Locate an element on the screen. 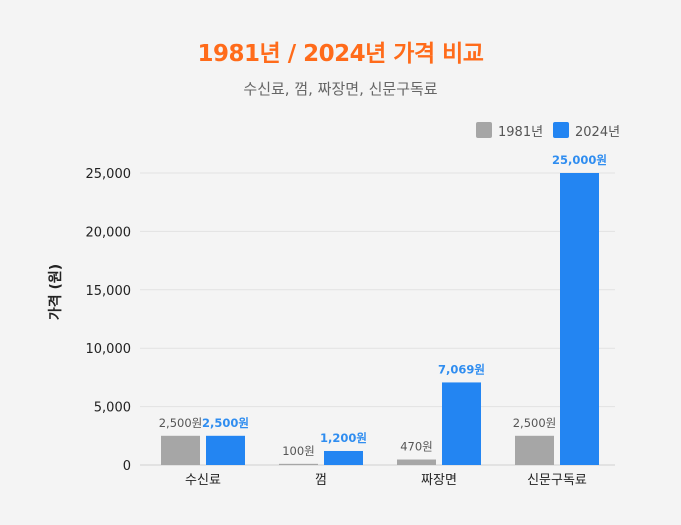 Image resolution: width=681 pixels, height=525 pixels. chart-subtitle: 수신료, 껌, 짜장면, 신문구독료 is located at coordinates (340, 89).